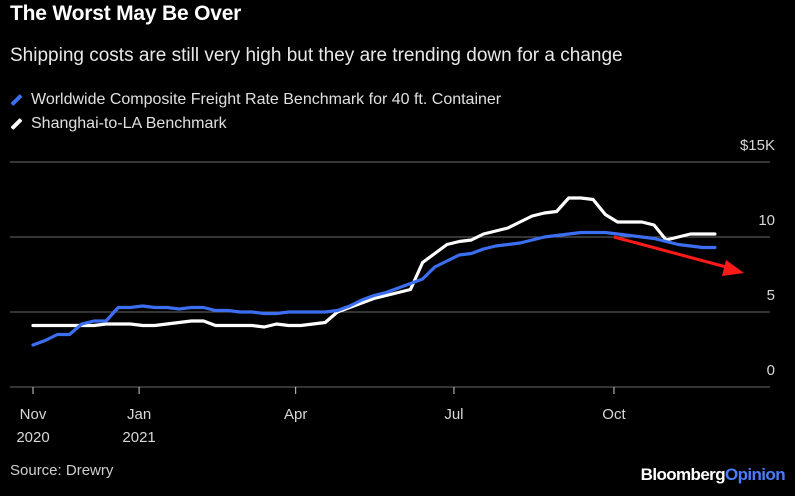 The image size is (795, 496). Describe the element at coordinates (771, 370) in the screenshot. I see `y-tick-label: 0` at that location.